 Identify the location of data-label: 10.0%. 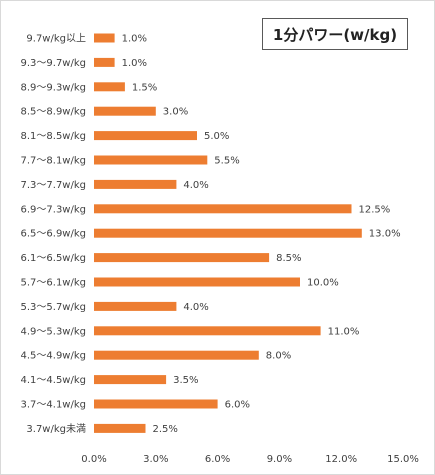
(323, 283).